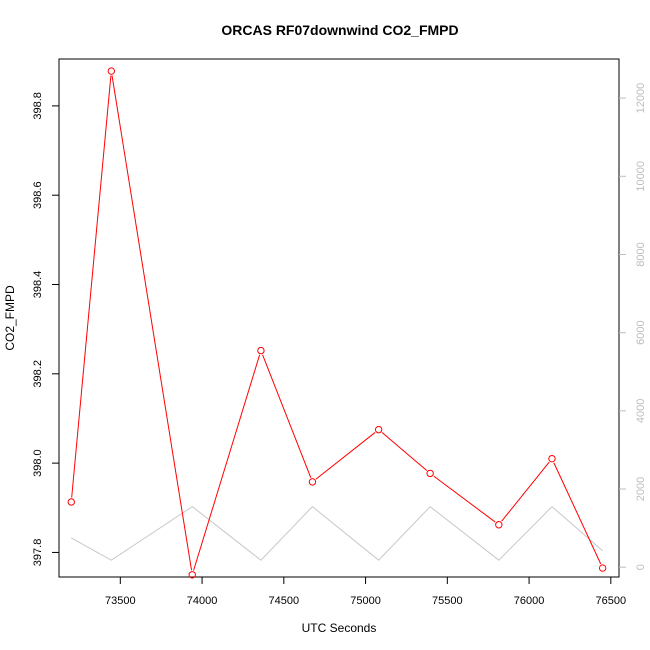 The width and height of the screenshot is (650, 650). I want to click on x-tick-label: 75500, so click(447, 601).